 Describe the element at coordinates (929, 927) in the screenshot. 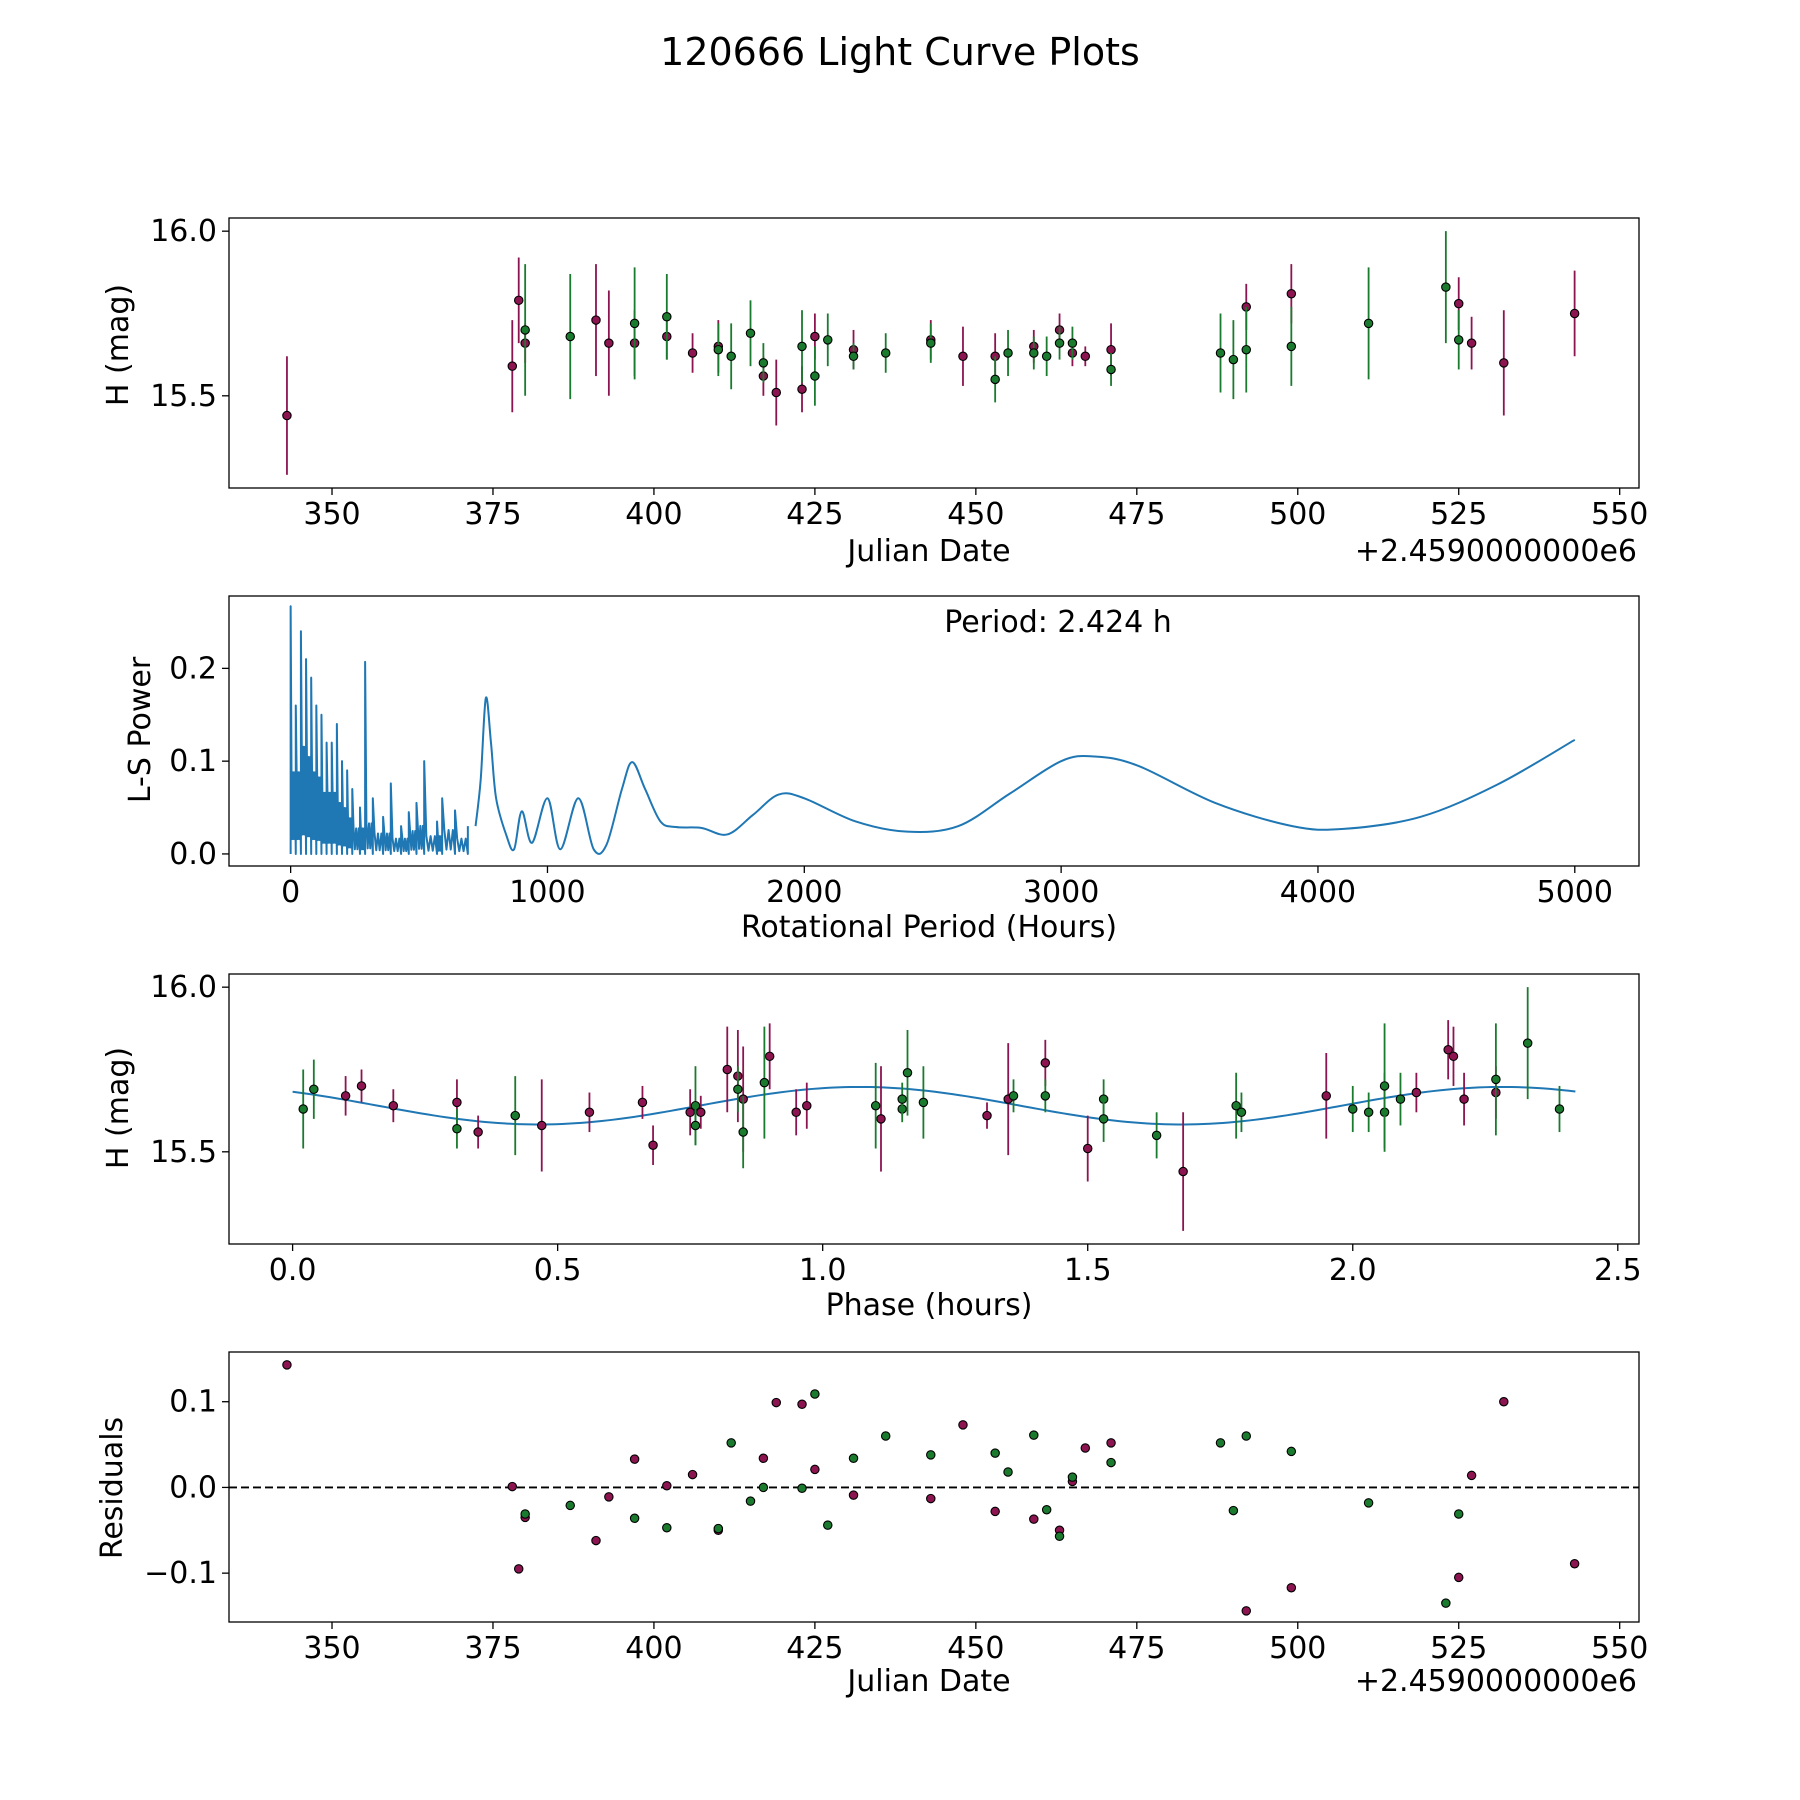

I see `periodogram-xlabel: Rotational Period (Hours)` at that location.